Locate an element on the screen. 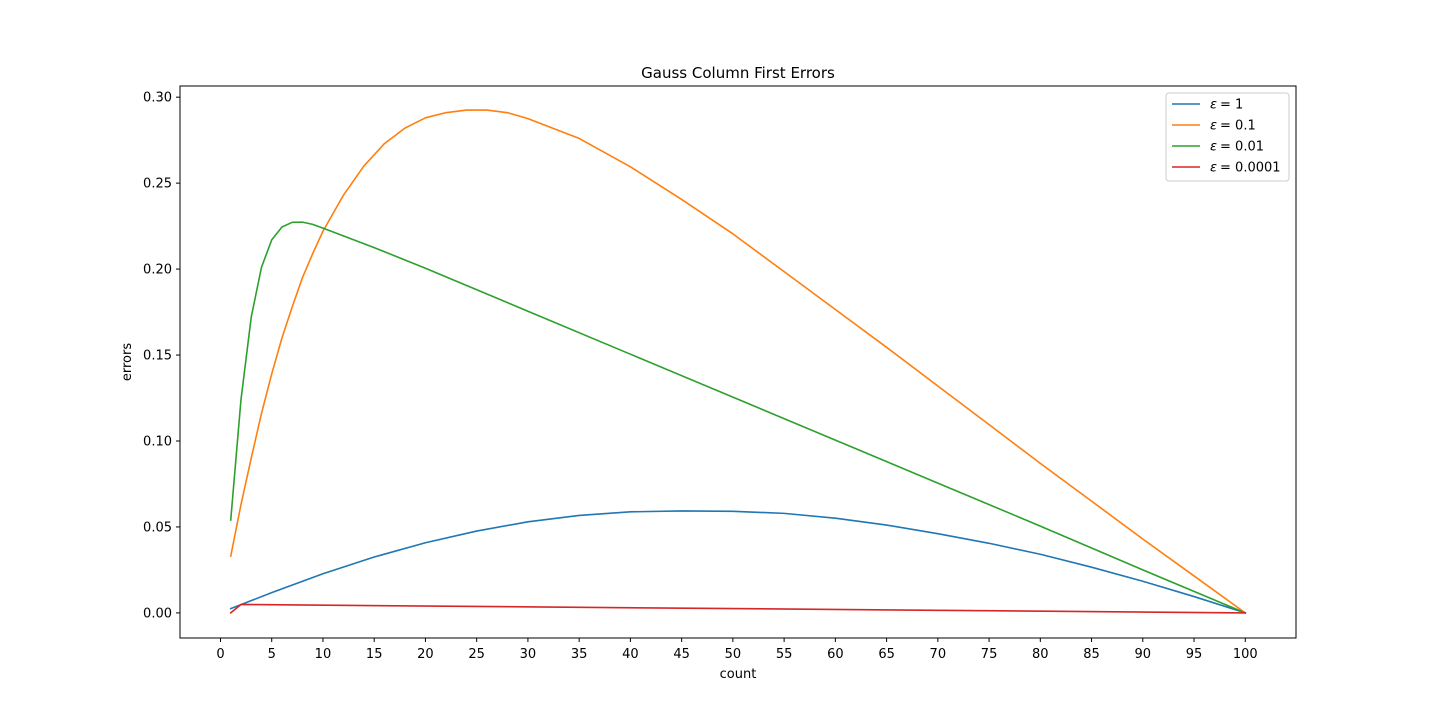 The image size is (1440, 721). y-tick-label: 0.20 is located at coordinates (157, 270).